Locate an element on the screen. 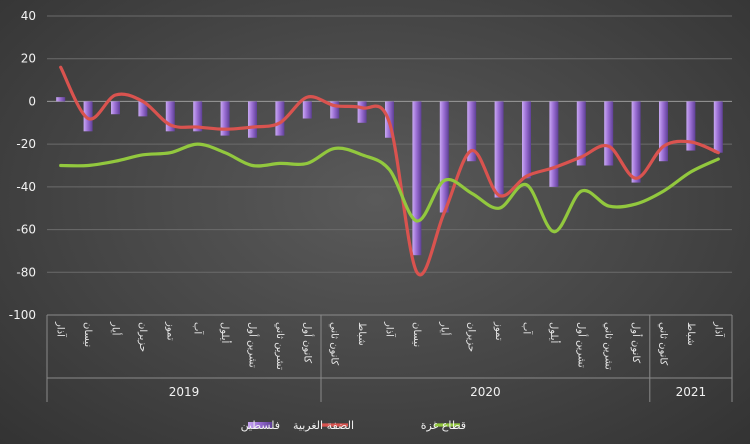  legend-swatch-palestine is located at coordinates (260, 425).